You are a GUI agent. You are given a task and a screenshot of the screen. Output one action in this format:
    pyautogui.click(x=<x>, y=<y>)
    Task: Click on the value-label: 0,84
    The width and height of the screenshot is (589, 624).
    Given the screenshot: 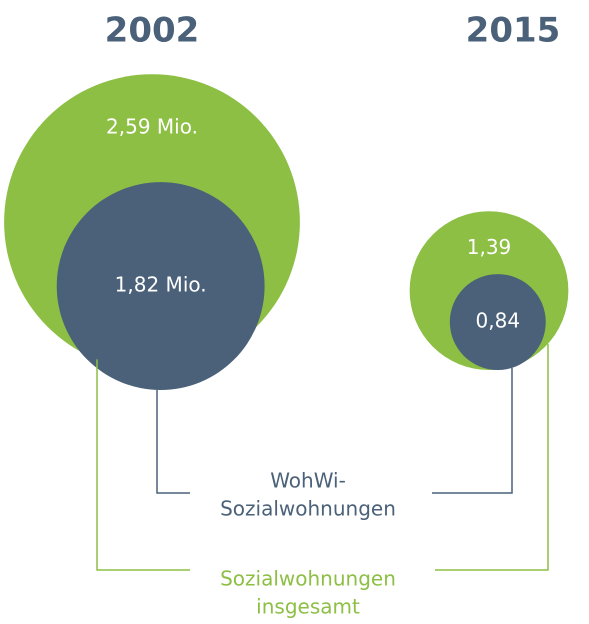 What is the action you would take?
    pyautogui.click(x=498, y=321)
    